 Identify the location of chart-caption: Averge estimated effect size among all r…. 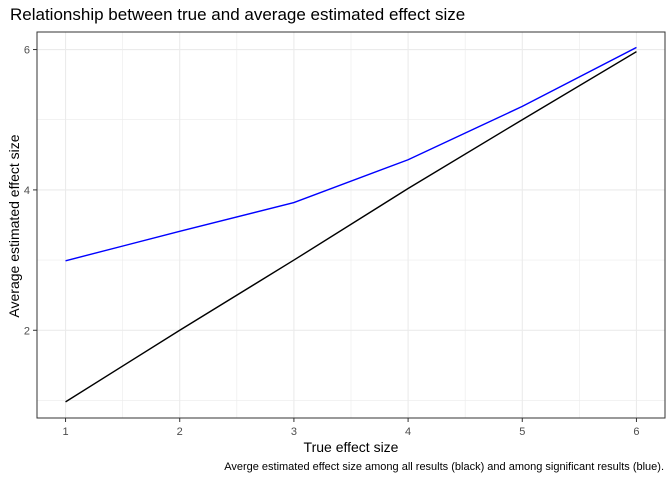
(444, 467).